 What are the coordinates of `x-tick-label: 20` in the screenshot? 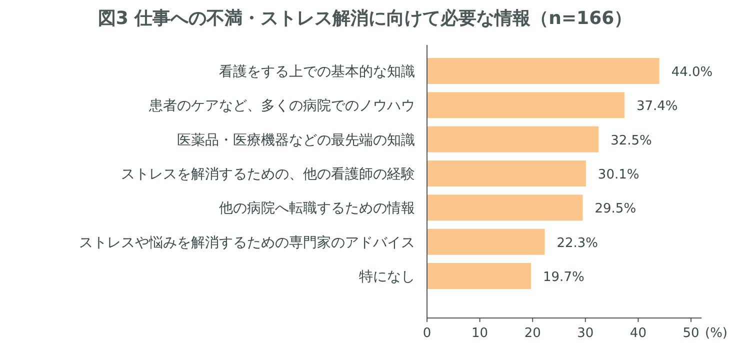 It's located at (532, 333).